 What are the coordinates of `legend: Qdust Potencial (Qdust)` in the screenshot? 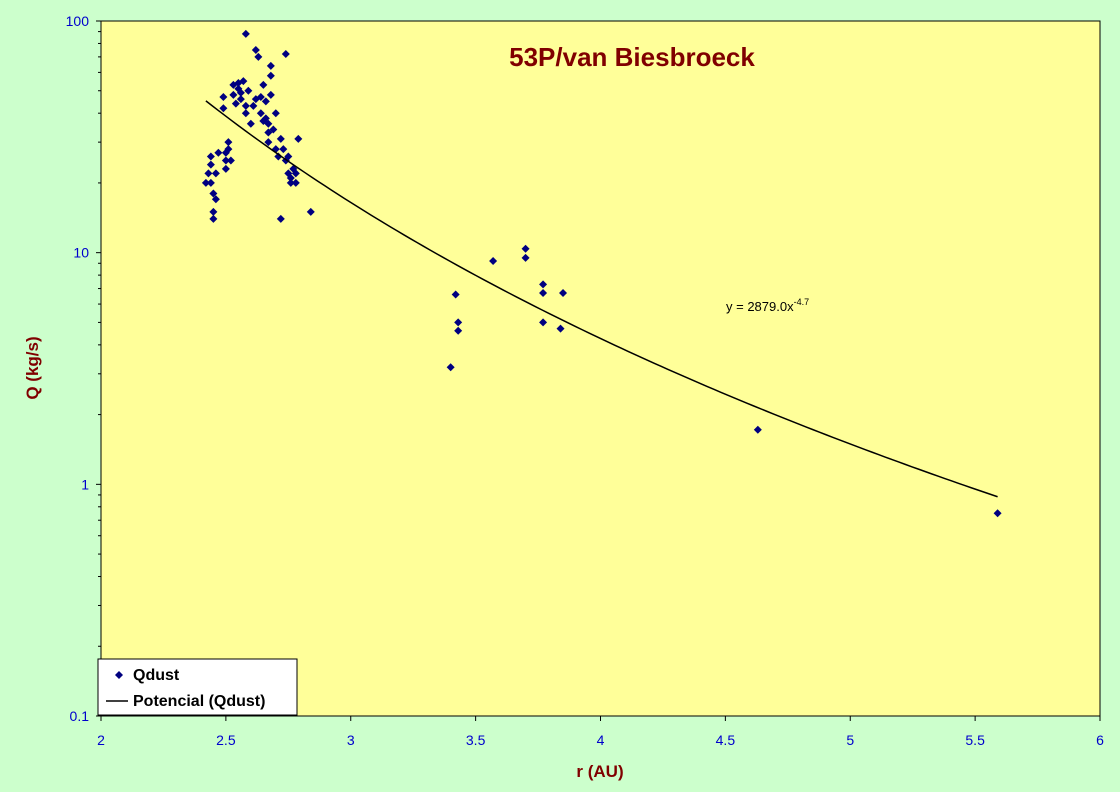 It's located at (197, 687).